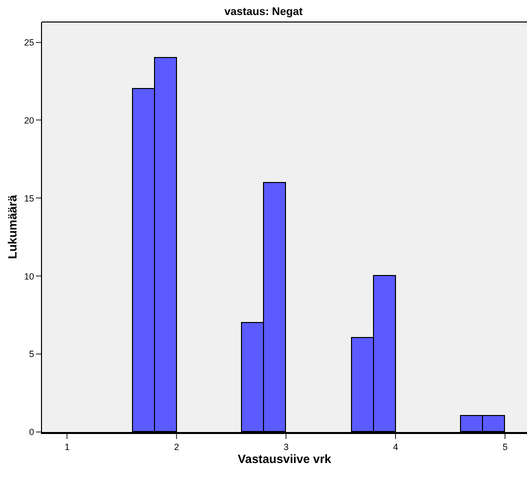 This screenshot has height=478, width=527. Describe the element at coordinates (31, 354) in the screenshot. I see `y-tick-label: 5` at that location.